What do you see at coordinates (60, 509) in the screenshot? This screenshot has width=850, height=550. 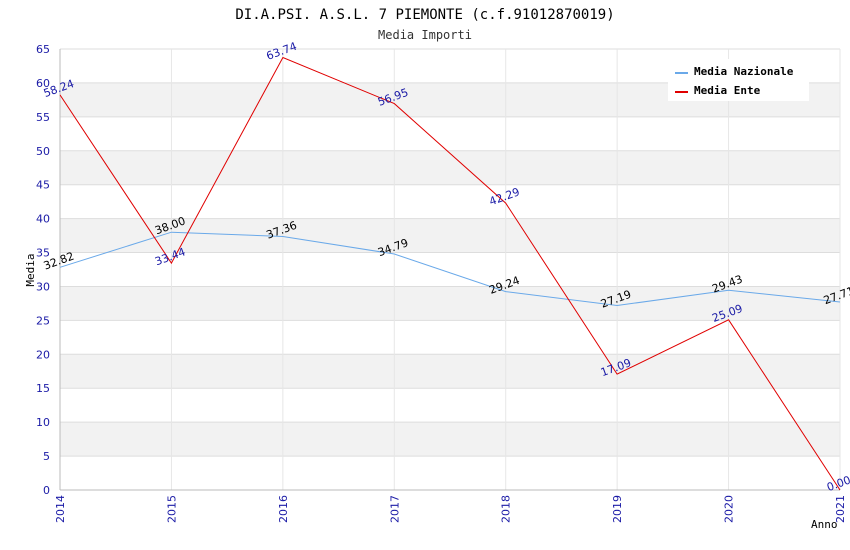 I see `x-tick-label: 2014` at bounding box center [60, 509].